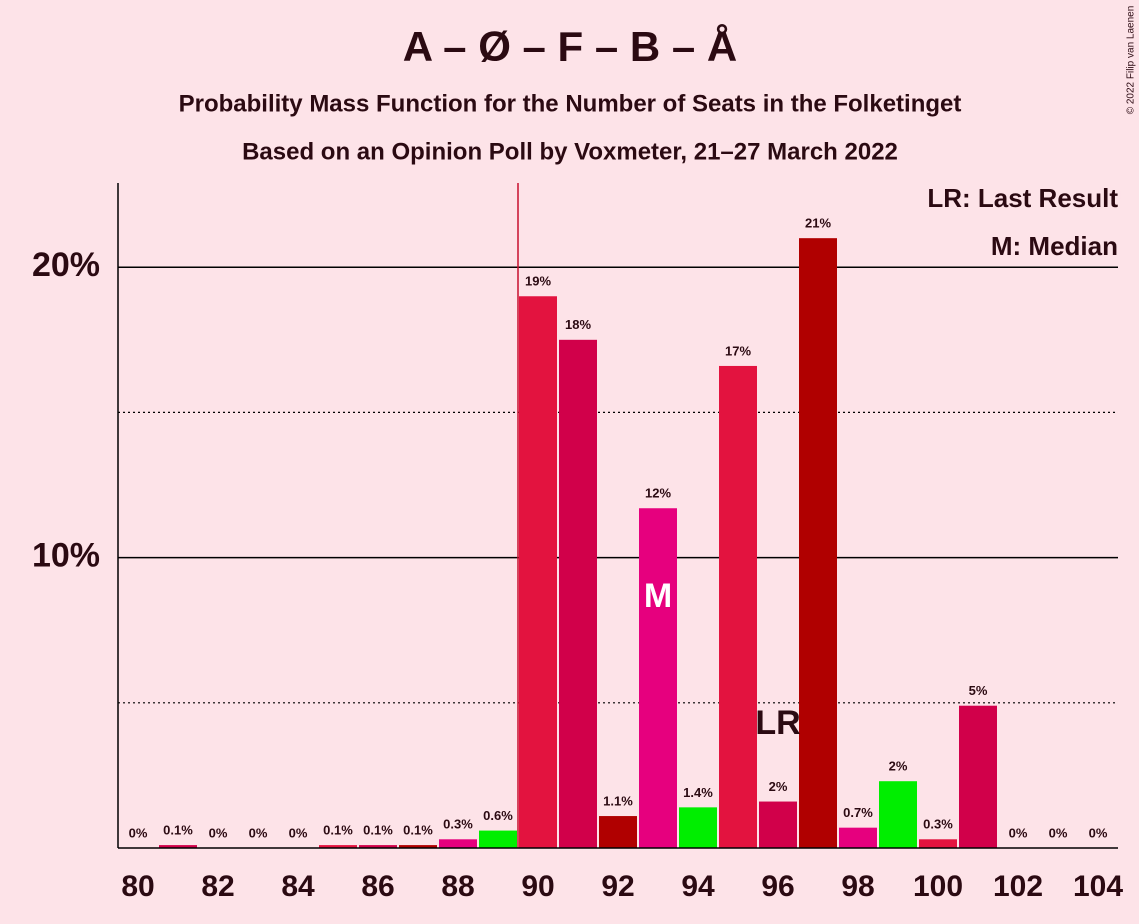  What do you see at coordinates (1131, 60) in the screenshot?
I see `copyright: © 2022 Filip van Laenen` at bounding box center [1131, 60].